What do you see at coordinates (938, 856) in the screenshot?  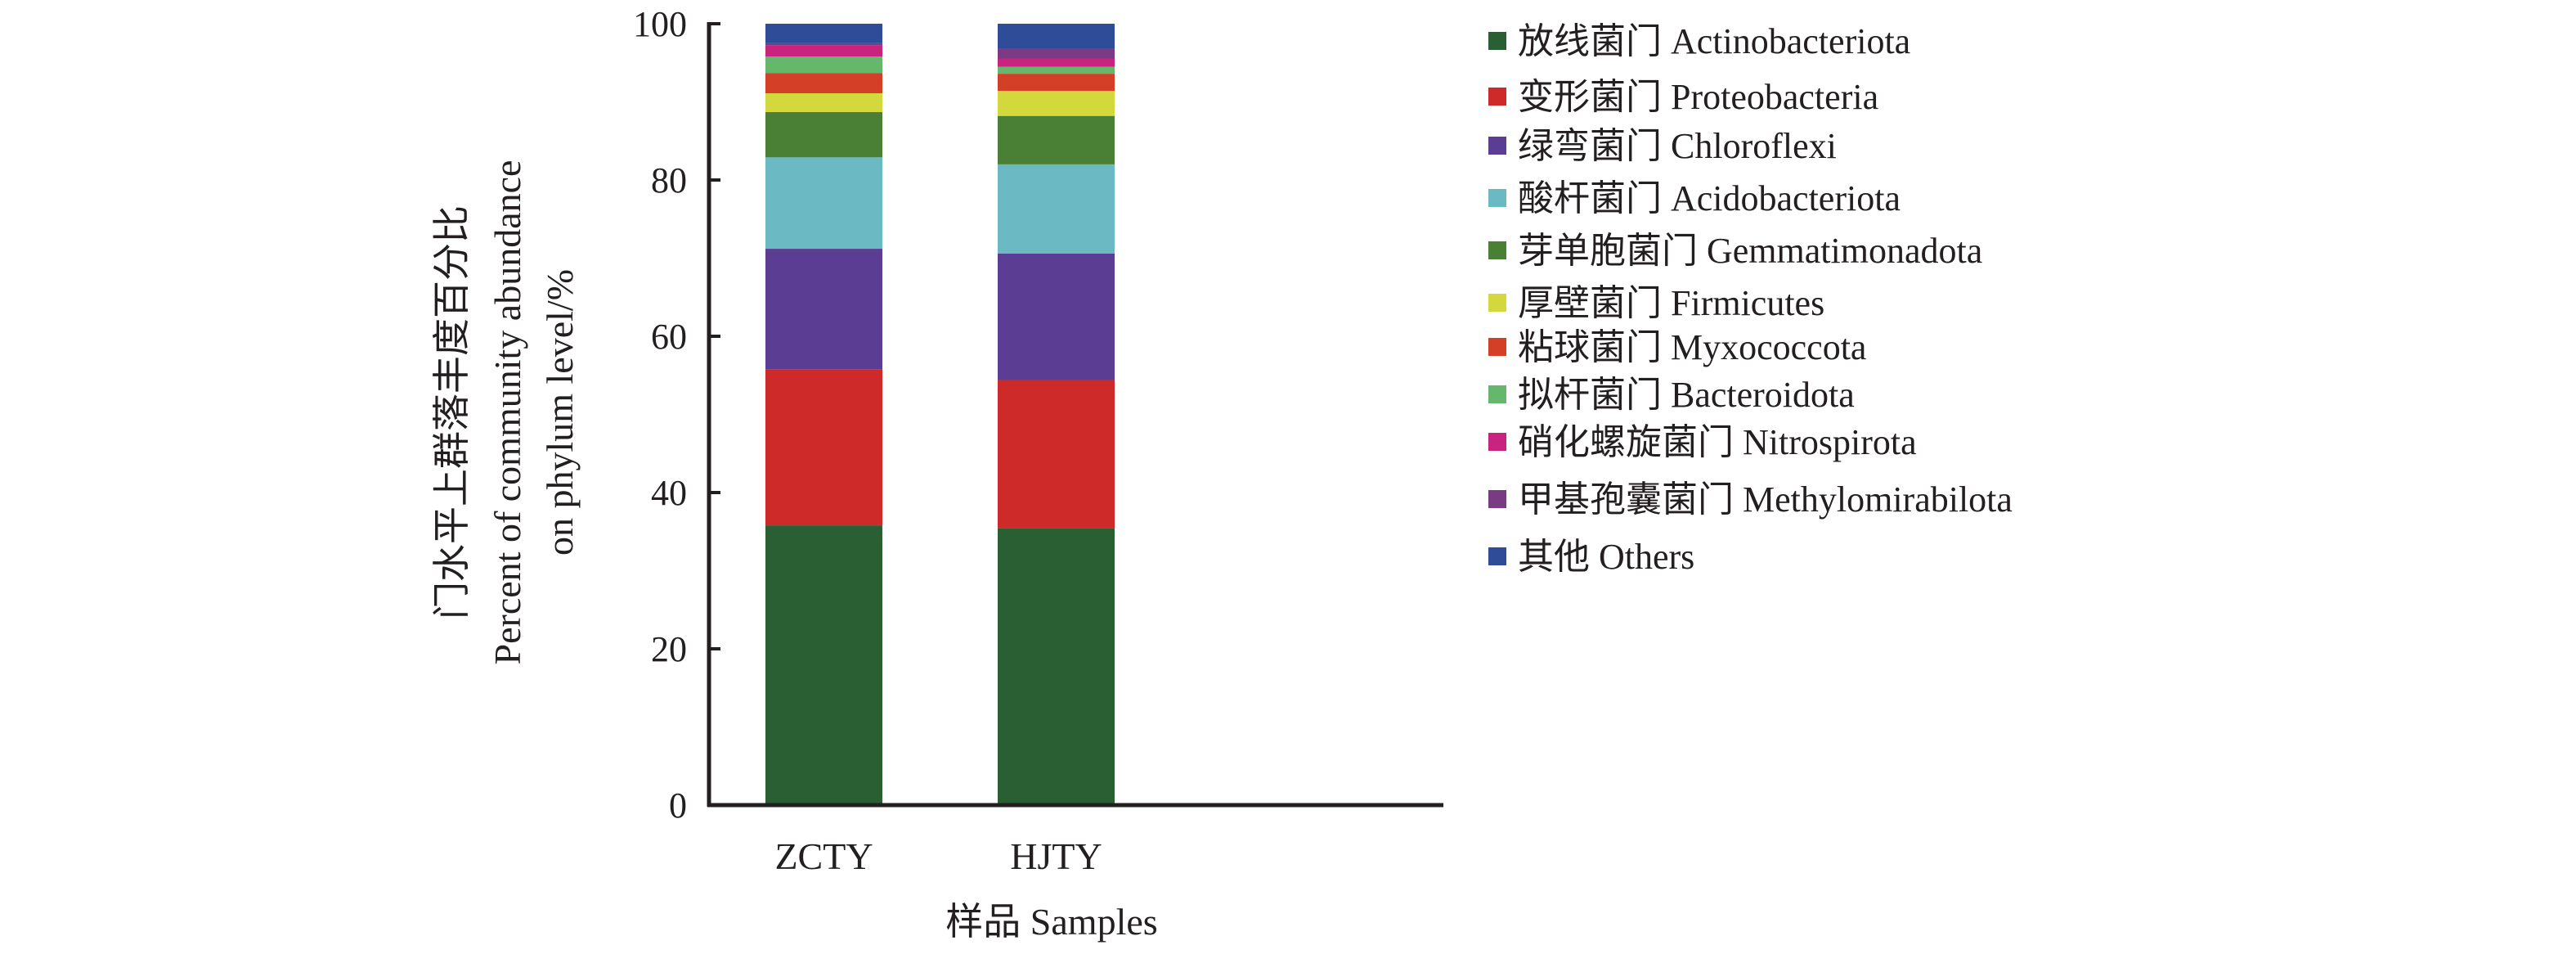 I see `x-ticks-group: ZCTY HJTY` at bounding box center [938, 856].